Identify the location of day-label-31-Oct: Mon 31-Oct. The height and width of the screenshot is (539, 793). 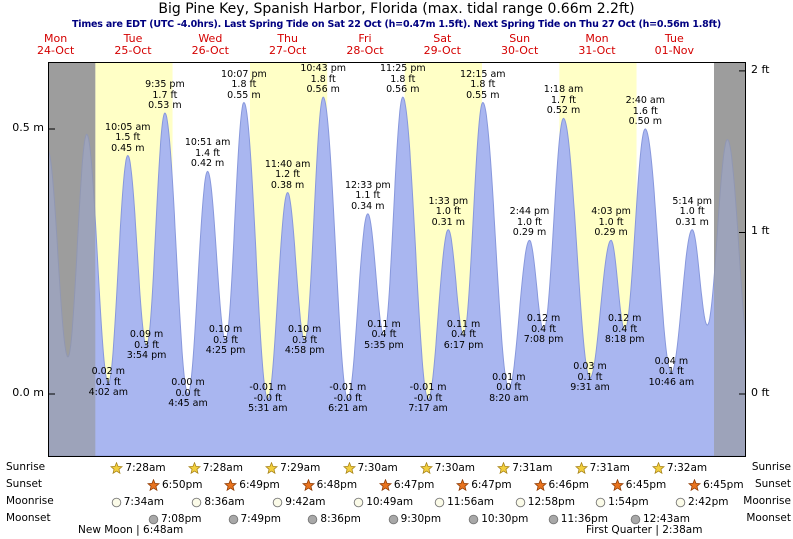
(597, 45).